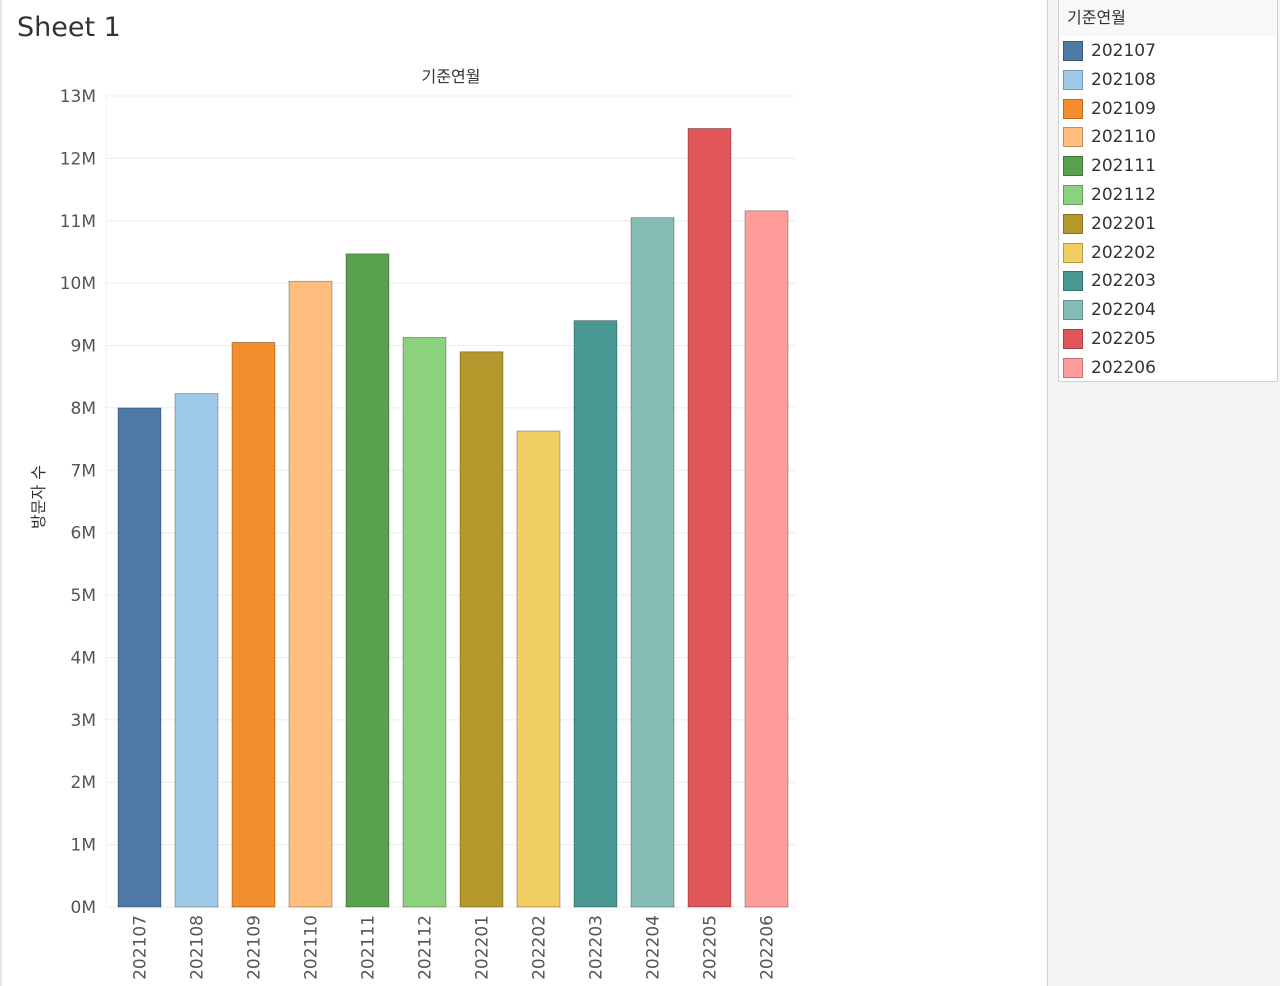 The height and width of the screenshot is (986, 1280). What do you see at coordinates (83, 409) in the screenshot?
I see `y-tick-label: 8M` at bounding box center [83, 409].